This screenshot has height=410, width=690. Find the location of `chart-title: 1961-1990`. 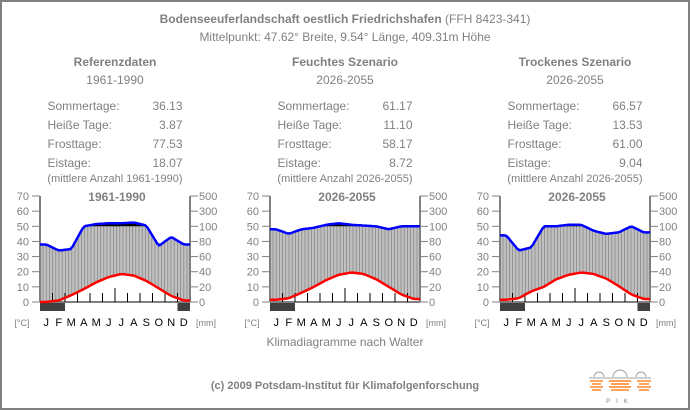

chart-title: 1961-1990 is located at coordinates (117, 197).